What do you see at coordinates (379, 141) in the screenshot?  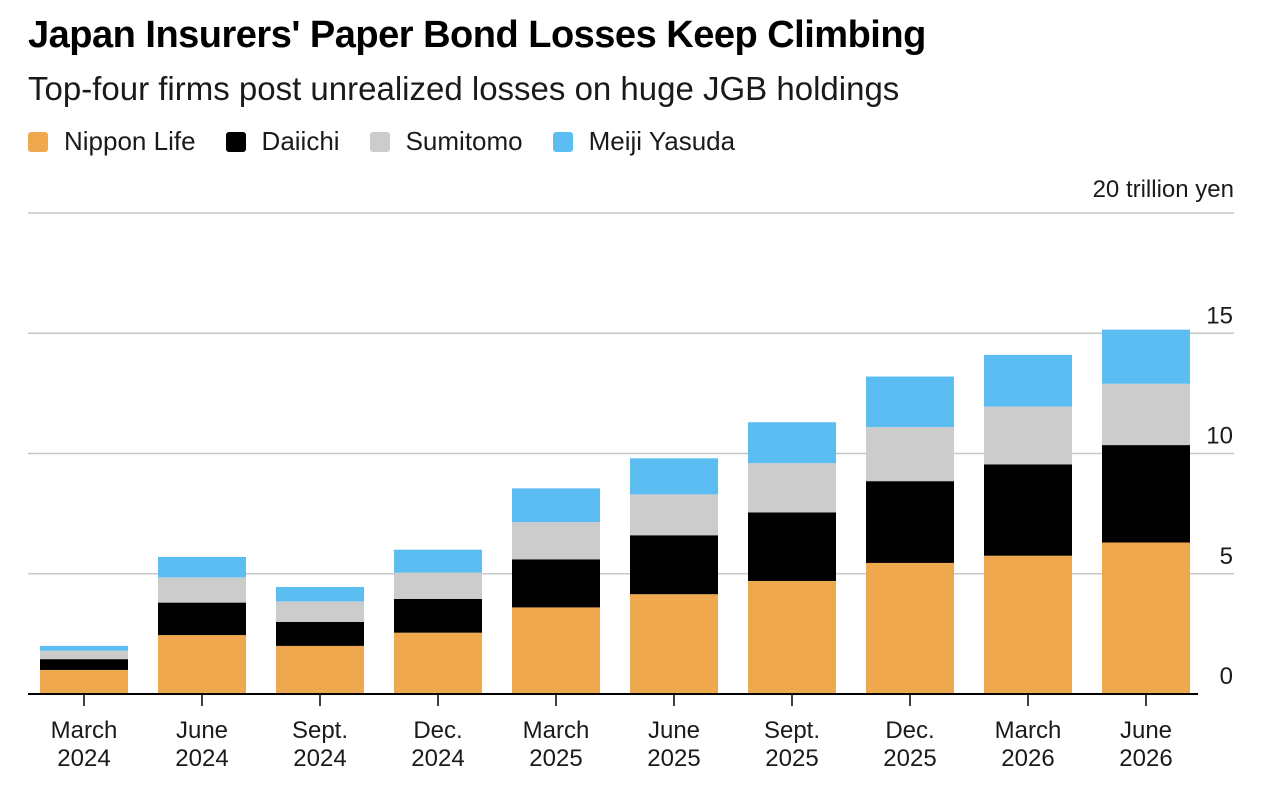 I see `legend-swatch-sumitomo` at bounding box center [379, 141].